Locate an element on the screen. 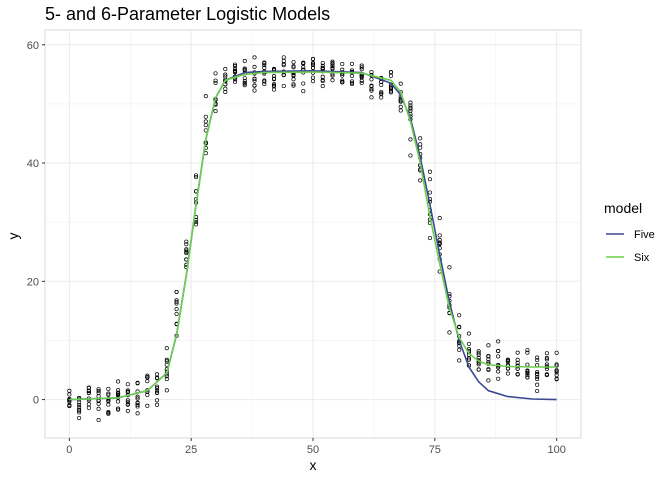 The width and height of the screenshot is (672, 480). x-tick-label: 0 is located at coordinates (69, 450).